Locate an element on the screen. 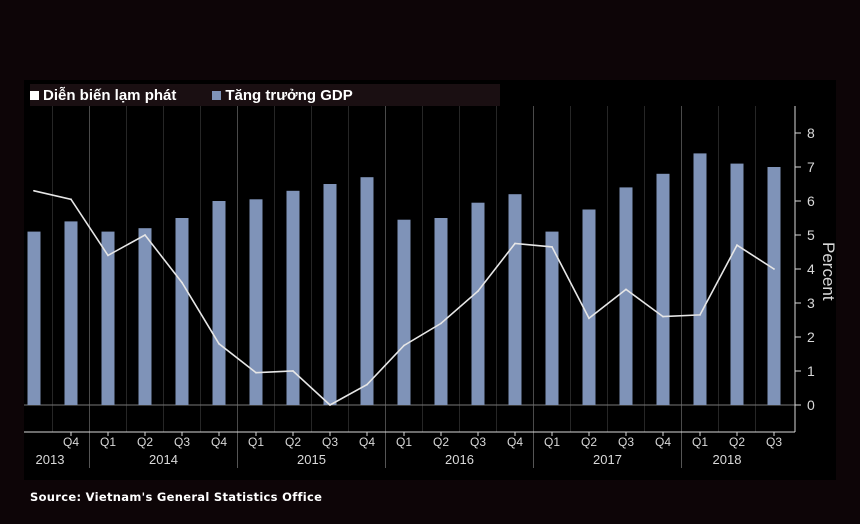  year-label: 2018 is located at coordinates (727, 459).